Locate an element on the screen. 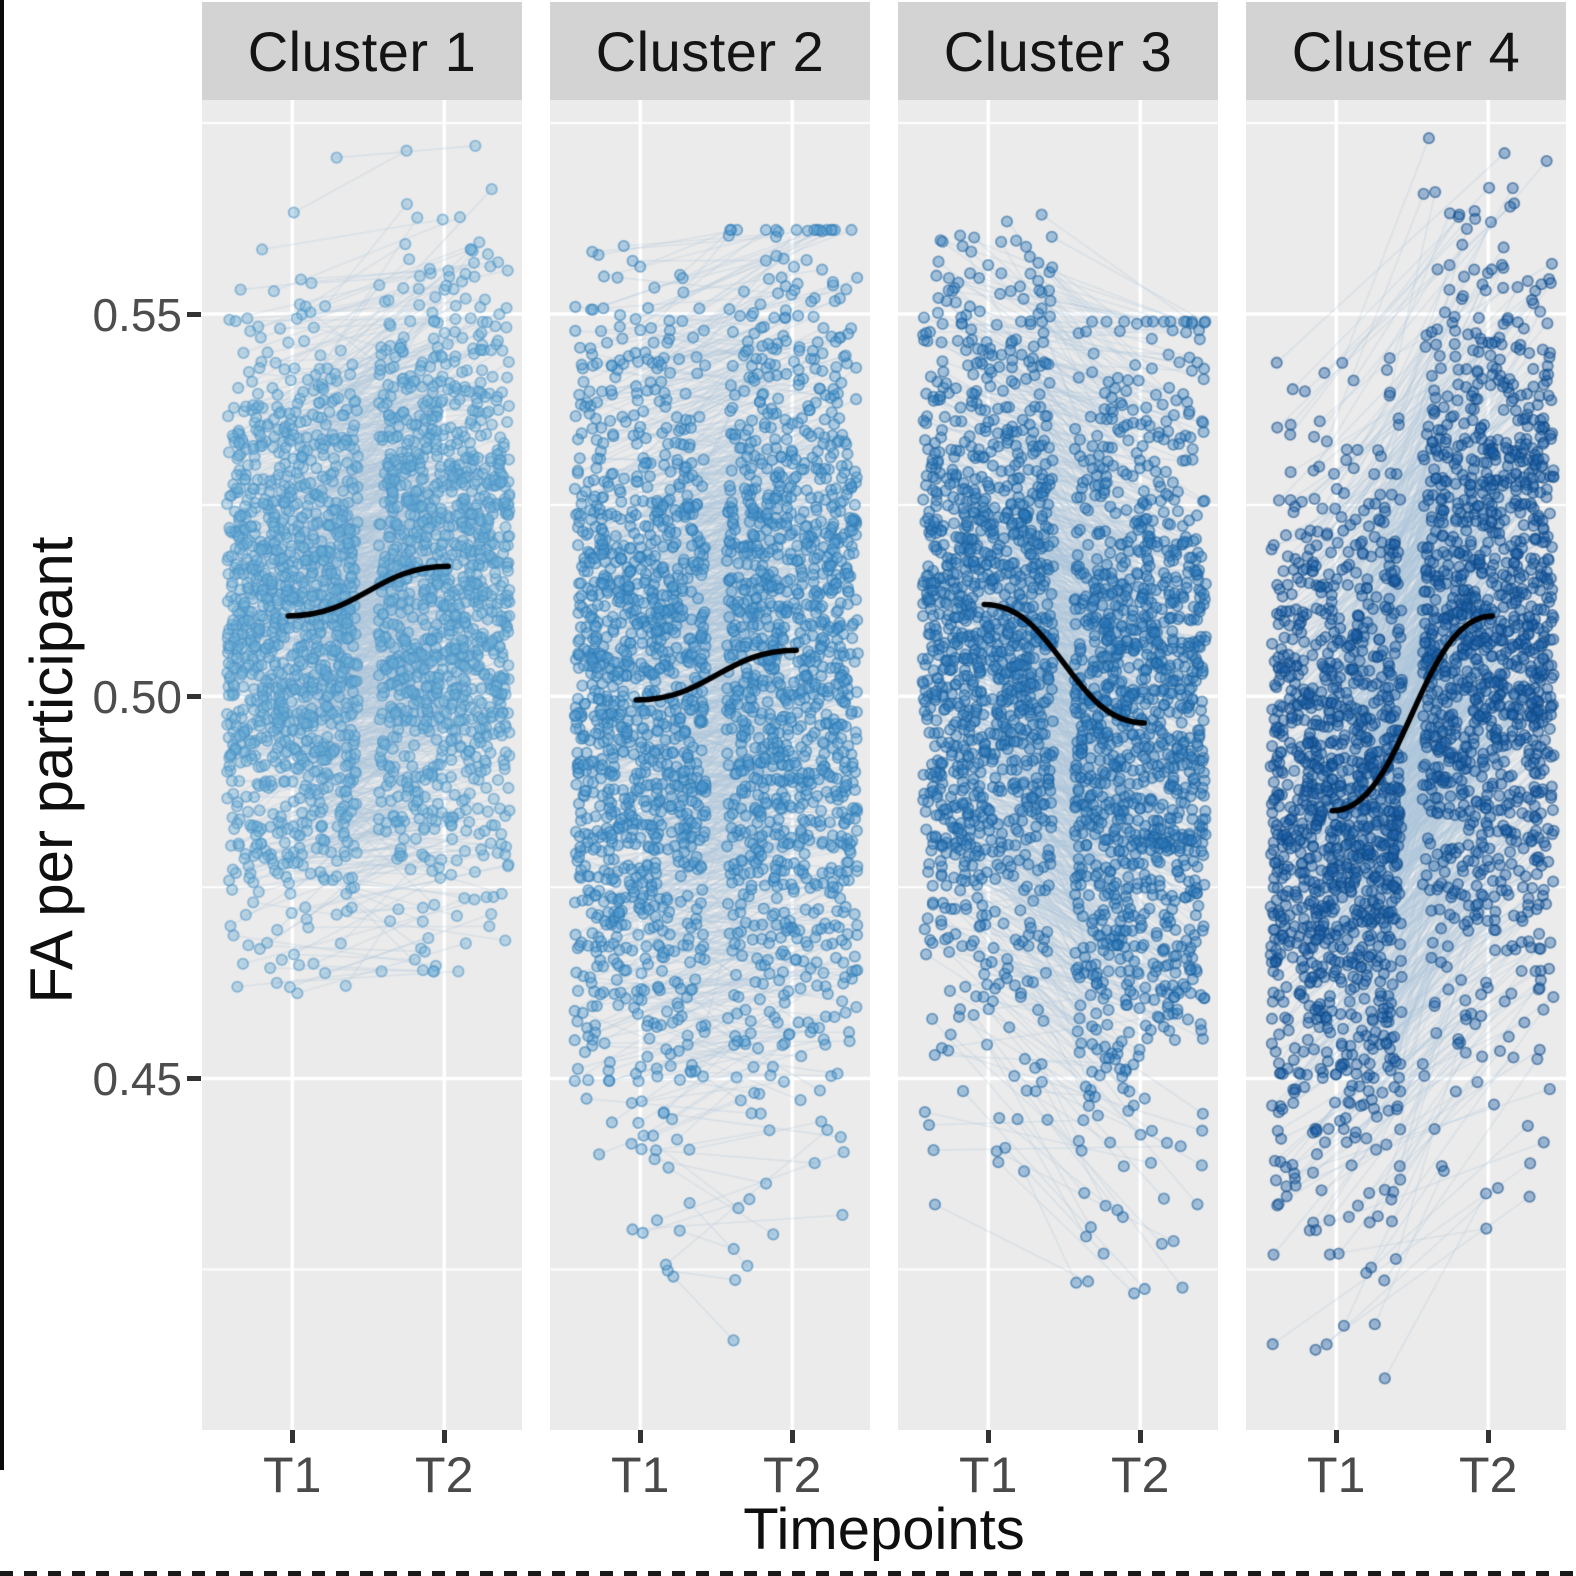  figure-left-border is located at coordinates (2, 735).